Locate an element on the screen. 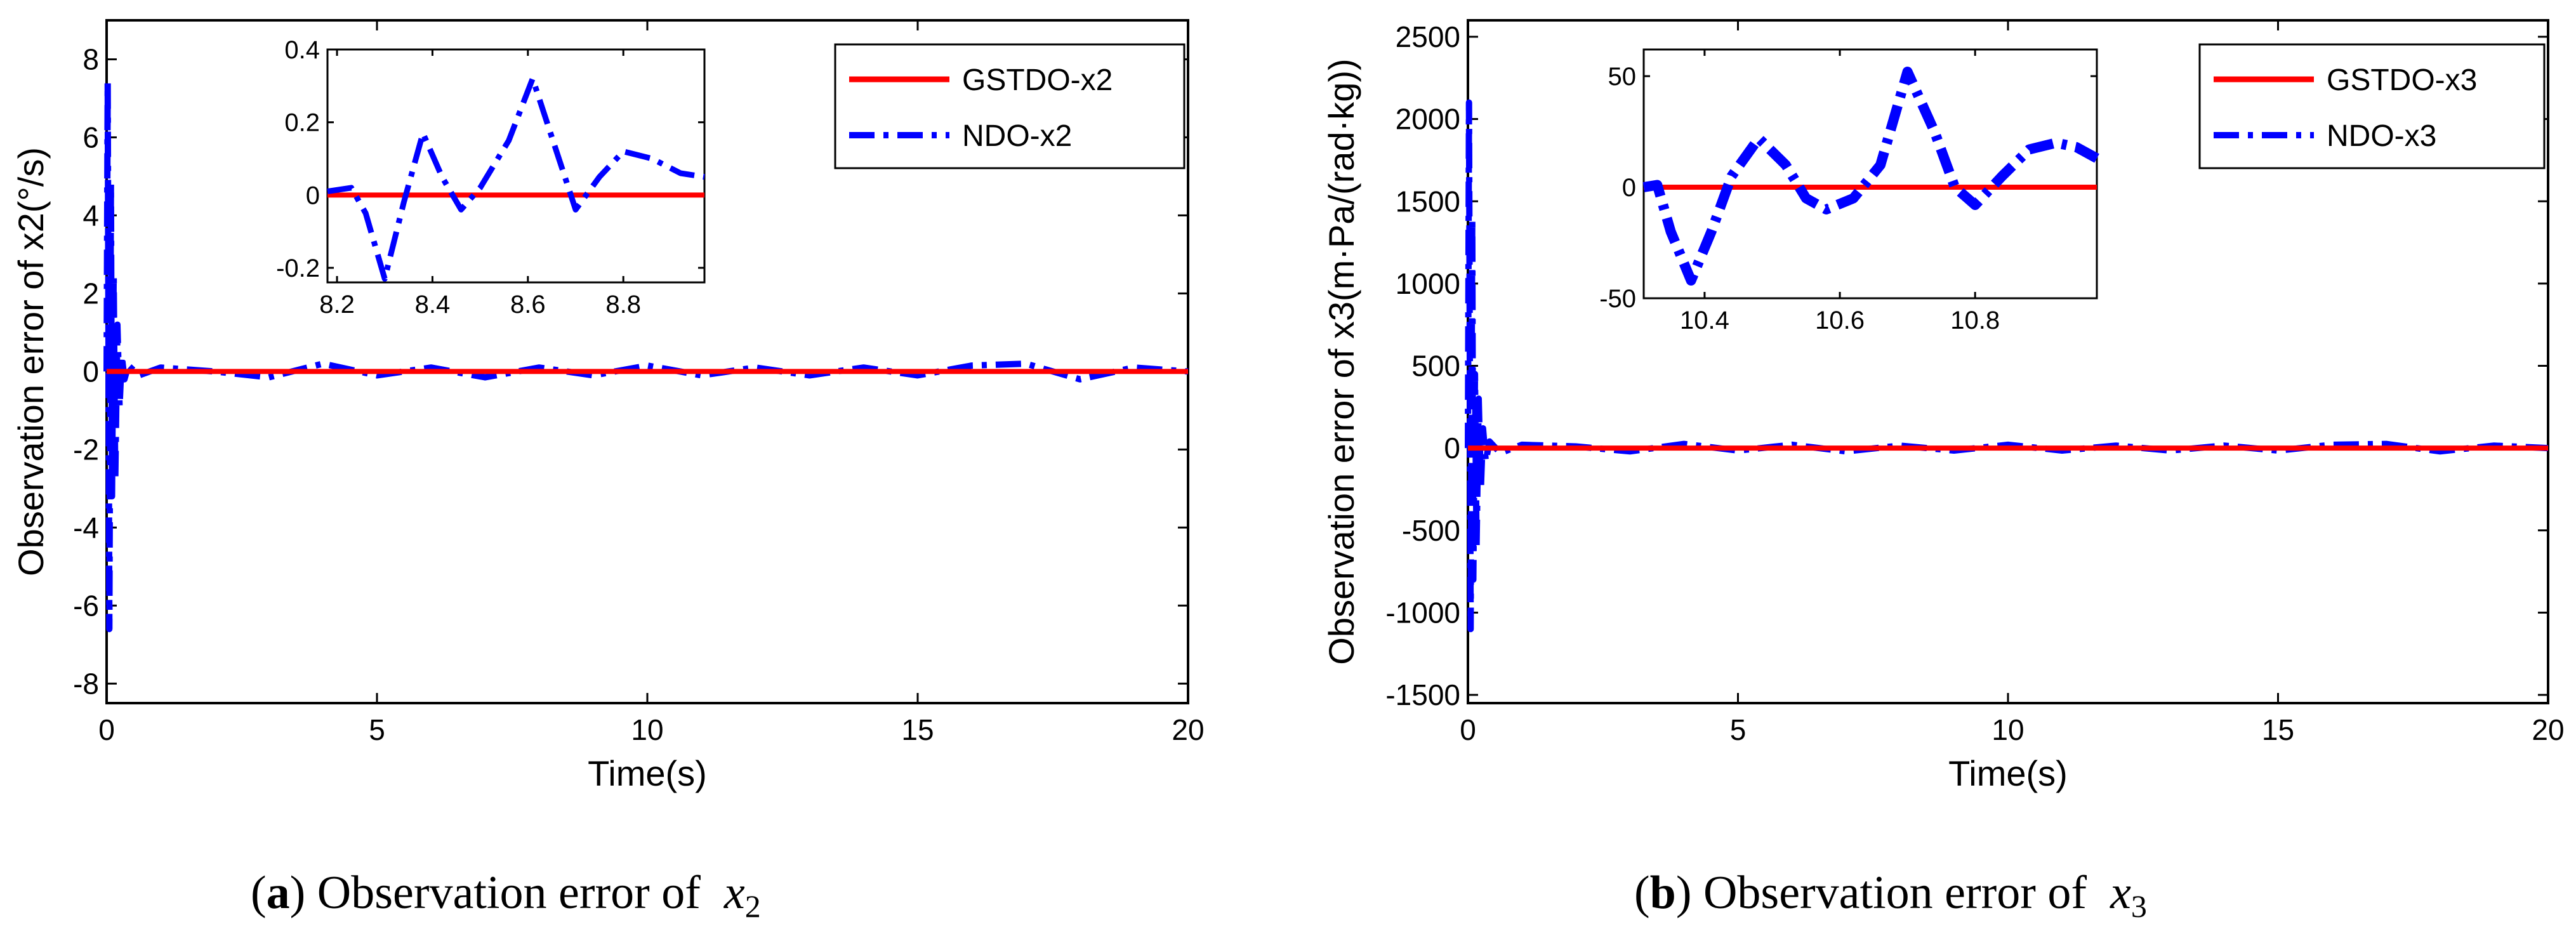 This screenshot has width=2576, height=936. chart-b-inset-ytick-label: 50 is located at coordinates (1622, 77).